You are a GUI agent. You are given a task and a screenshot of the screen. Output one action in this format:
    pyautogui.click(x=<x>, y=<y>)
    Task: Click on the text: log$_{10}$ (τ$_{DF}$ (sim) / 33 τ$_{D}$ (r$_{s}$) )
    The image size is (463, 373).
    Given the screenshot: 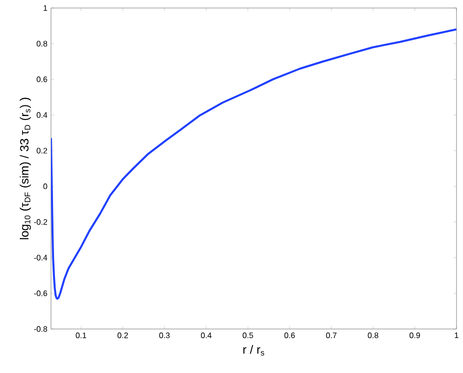 What is the action you would take?
    pyautogui.click(x=25, y=169)
    